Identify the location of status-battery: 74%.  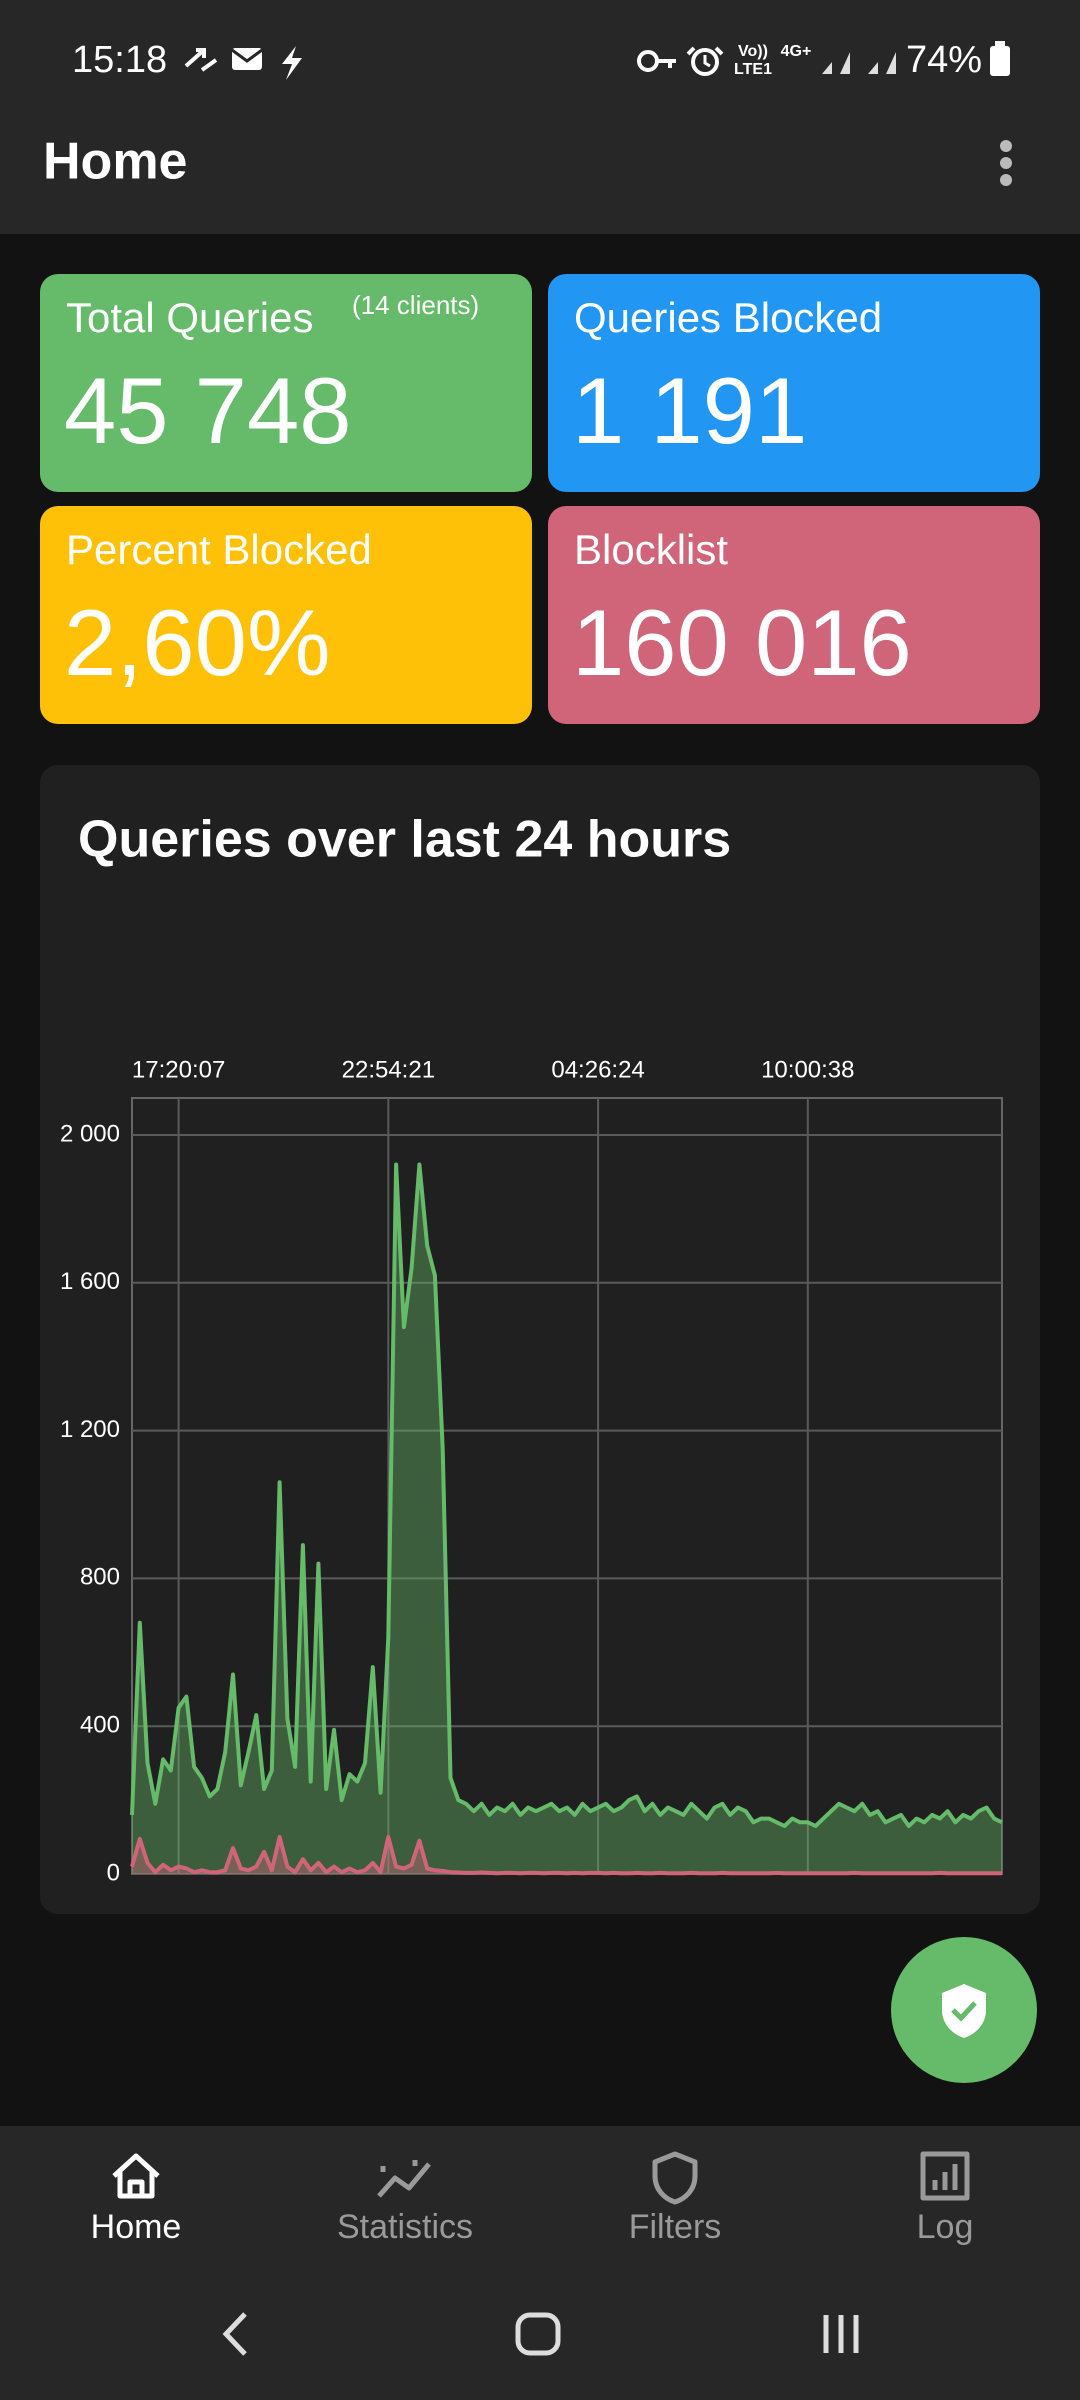
(944, 60).